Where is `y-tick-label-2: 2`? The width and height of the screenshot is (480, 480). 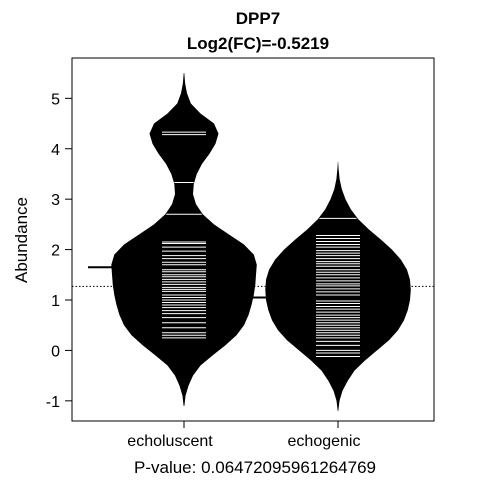
y-tick-label-2: 2 is located at coordinates (55, 251).